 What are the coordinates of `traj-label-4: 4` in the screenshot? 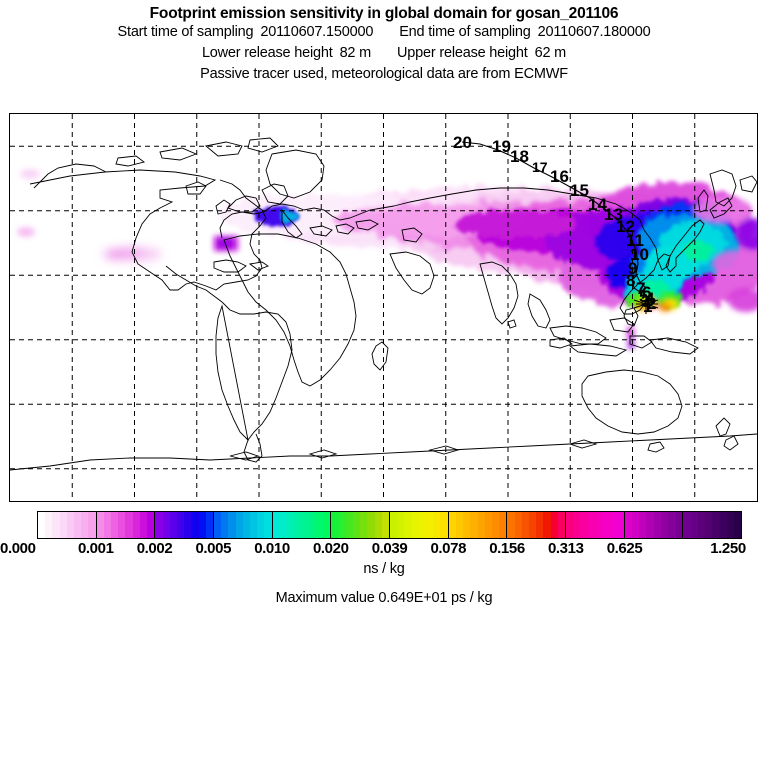 It's located at (650, 298).